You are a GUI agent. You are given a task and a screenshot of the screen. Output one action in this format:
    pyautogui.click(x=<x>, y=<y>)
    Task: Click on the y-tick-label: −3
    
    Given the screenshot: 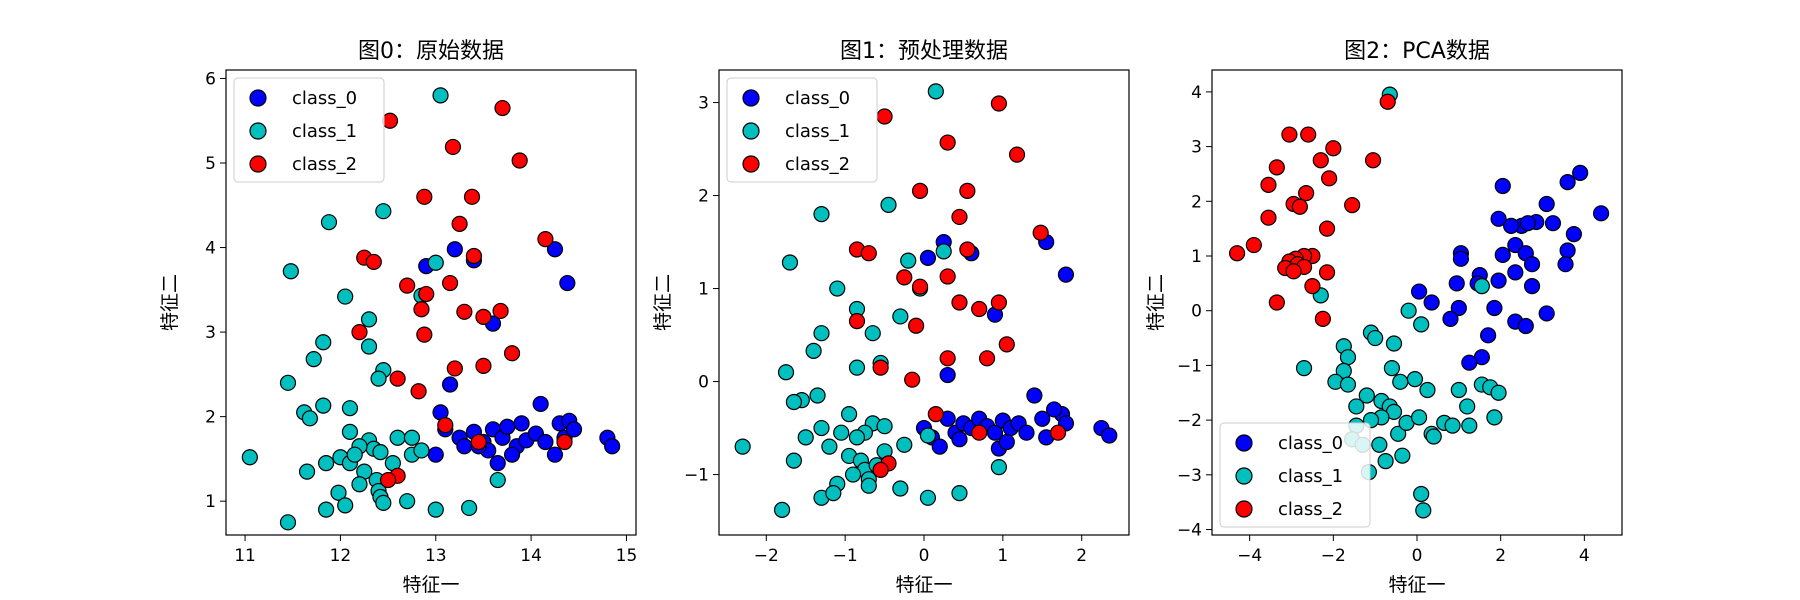 What is the action you would take?
    pyautogui.click(x=1189, y=476)
    